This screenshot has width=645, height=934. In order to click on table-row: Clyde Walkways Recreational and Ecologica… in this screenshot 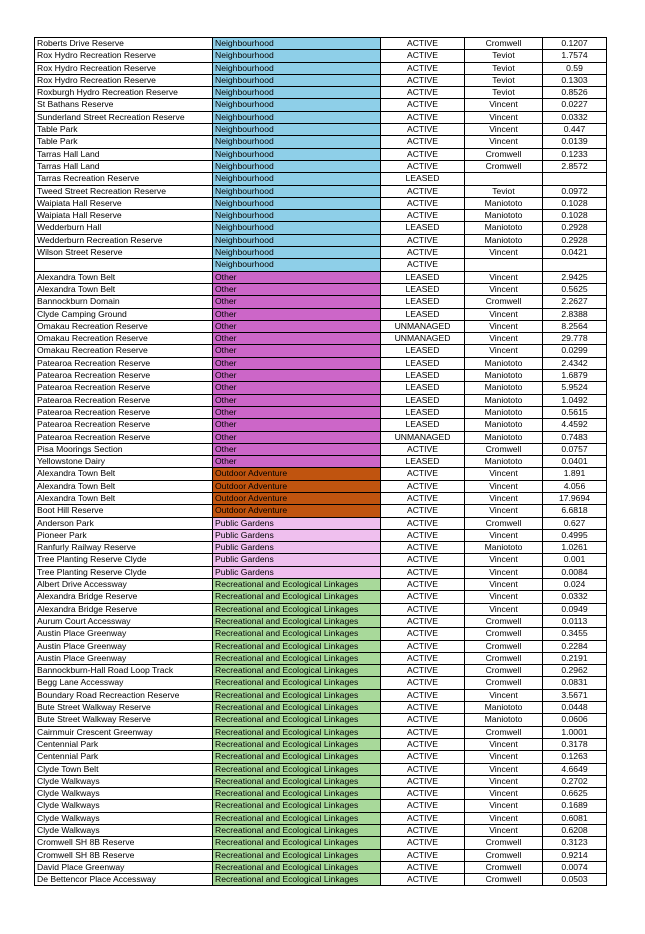, I will do `click(320, 794)`.